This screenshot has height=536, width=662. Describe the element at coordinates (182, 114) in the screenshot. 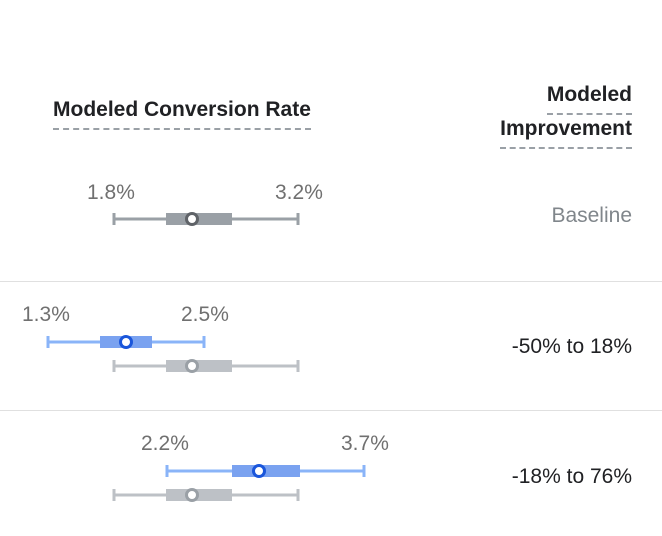

I see `conversion-rate-header: Modeled Conversion Rate` at that location.